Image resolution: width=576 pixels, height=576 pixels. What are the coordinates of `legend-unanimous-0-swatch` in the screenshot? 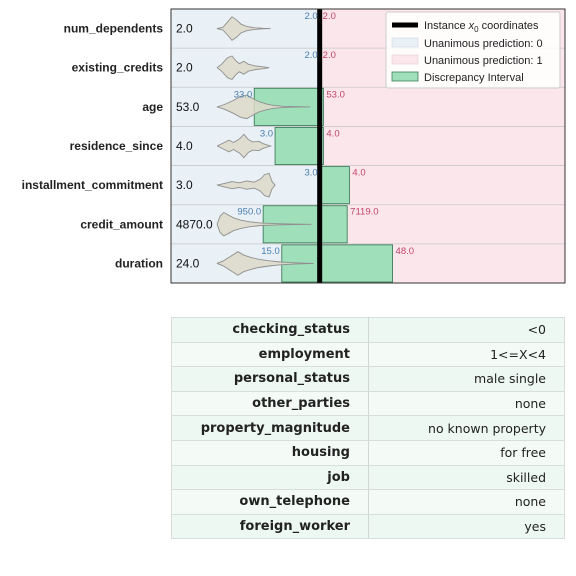 It's located at (405, 42).